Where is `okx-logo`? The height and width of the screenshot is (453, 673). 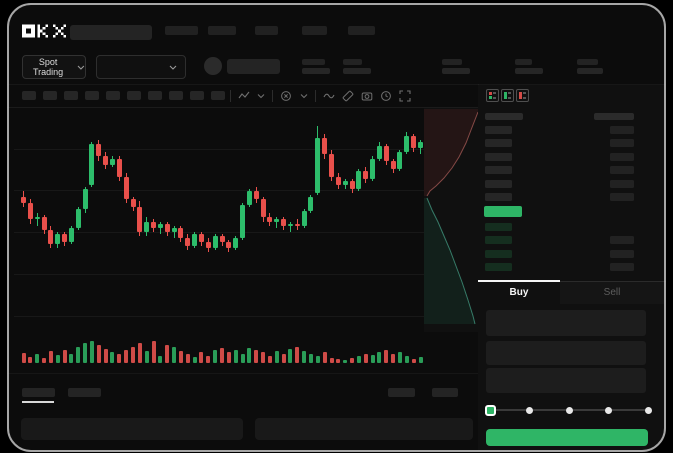
okx-logo is located at coordinates (44, 33).